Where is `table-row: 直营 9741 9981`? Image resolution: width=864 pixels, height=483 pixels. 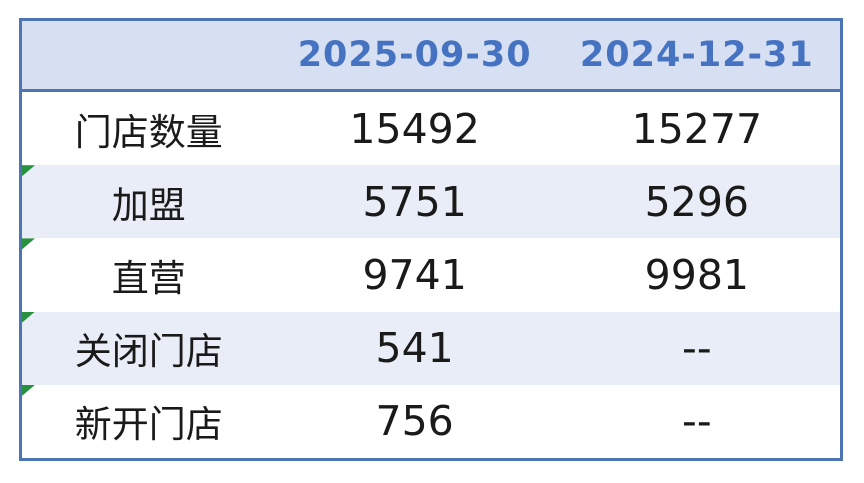
table-row: 直营 9741 9981 is located at coordinates (431, 275).